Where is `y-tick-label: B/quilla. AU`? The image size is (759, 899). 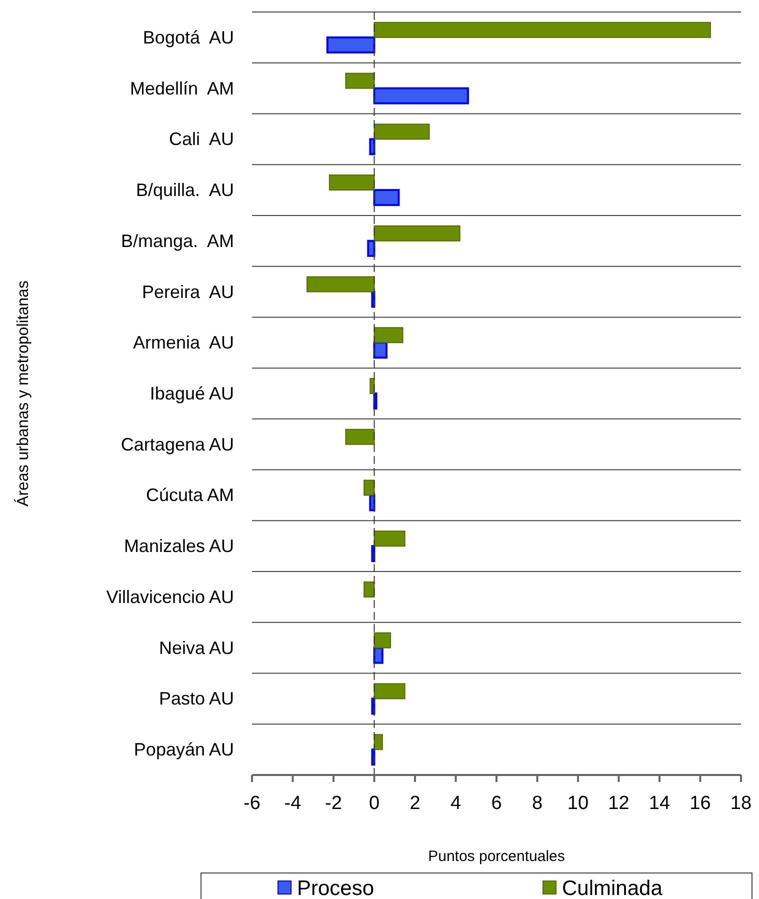
y-tick-label: B/quilla. AU is located at coordinates (185, 190).